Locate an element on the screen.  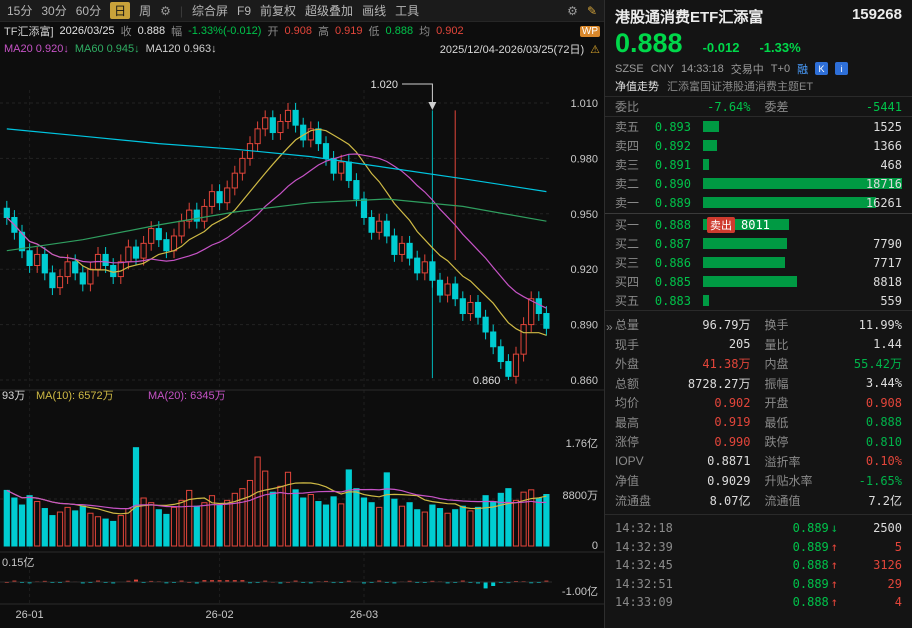
bid-level-label: 买一 is located at coordinates (627, 225).